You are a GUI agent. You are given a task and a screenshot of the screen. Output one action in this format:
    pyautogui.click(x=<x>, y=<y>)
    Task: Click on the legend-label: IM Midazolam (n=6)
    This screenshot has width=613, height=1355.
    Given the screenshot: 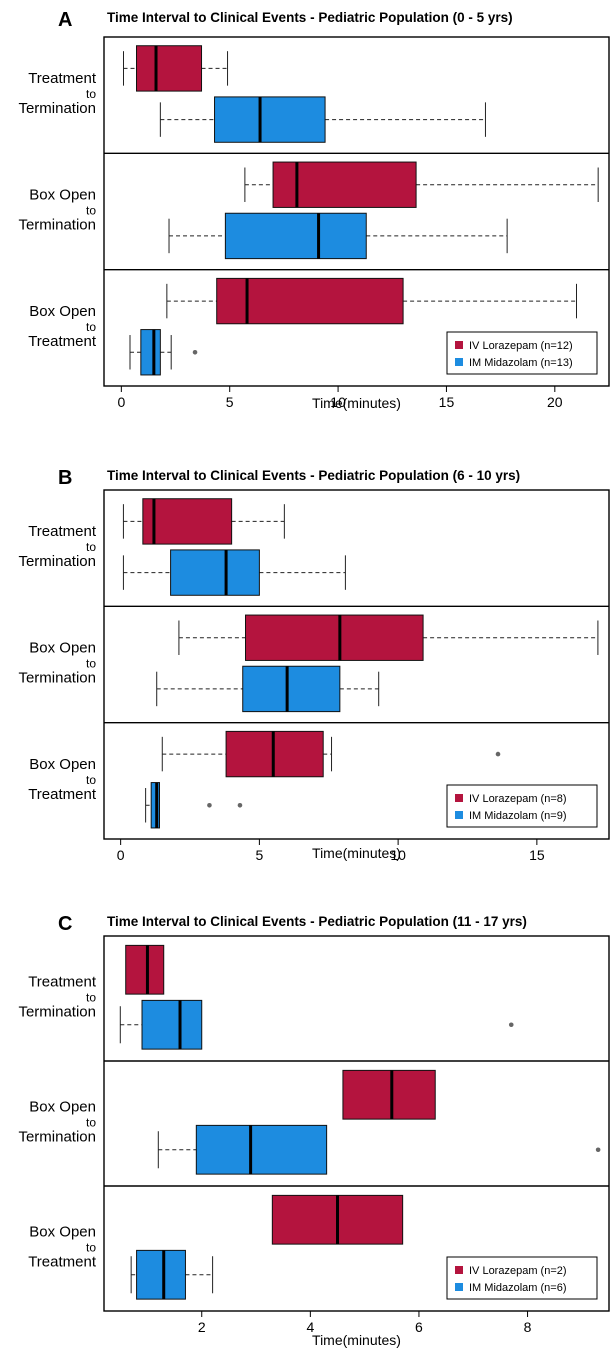 What is the action you would take?
    pyautogui.click(x=518, y=1288)
    